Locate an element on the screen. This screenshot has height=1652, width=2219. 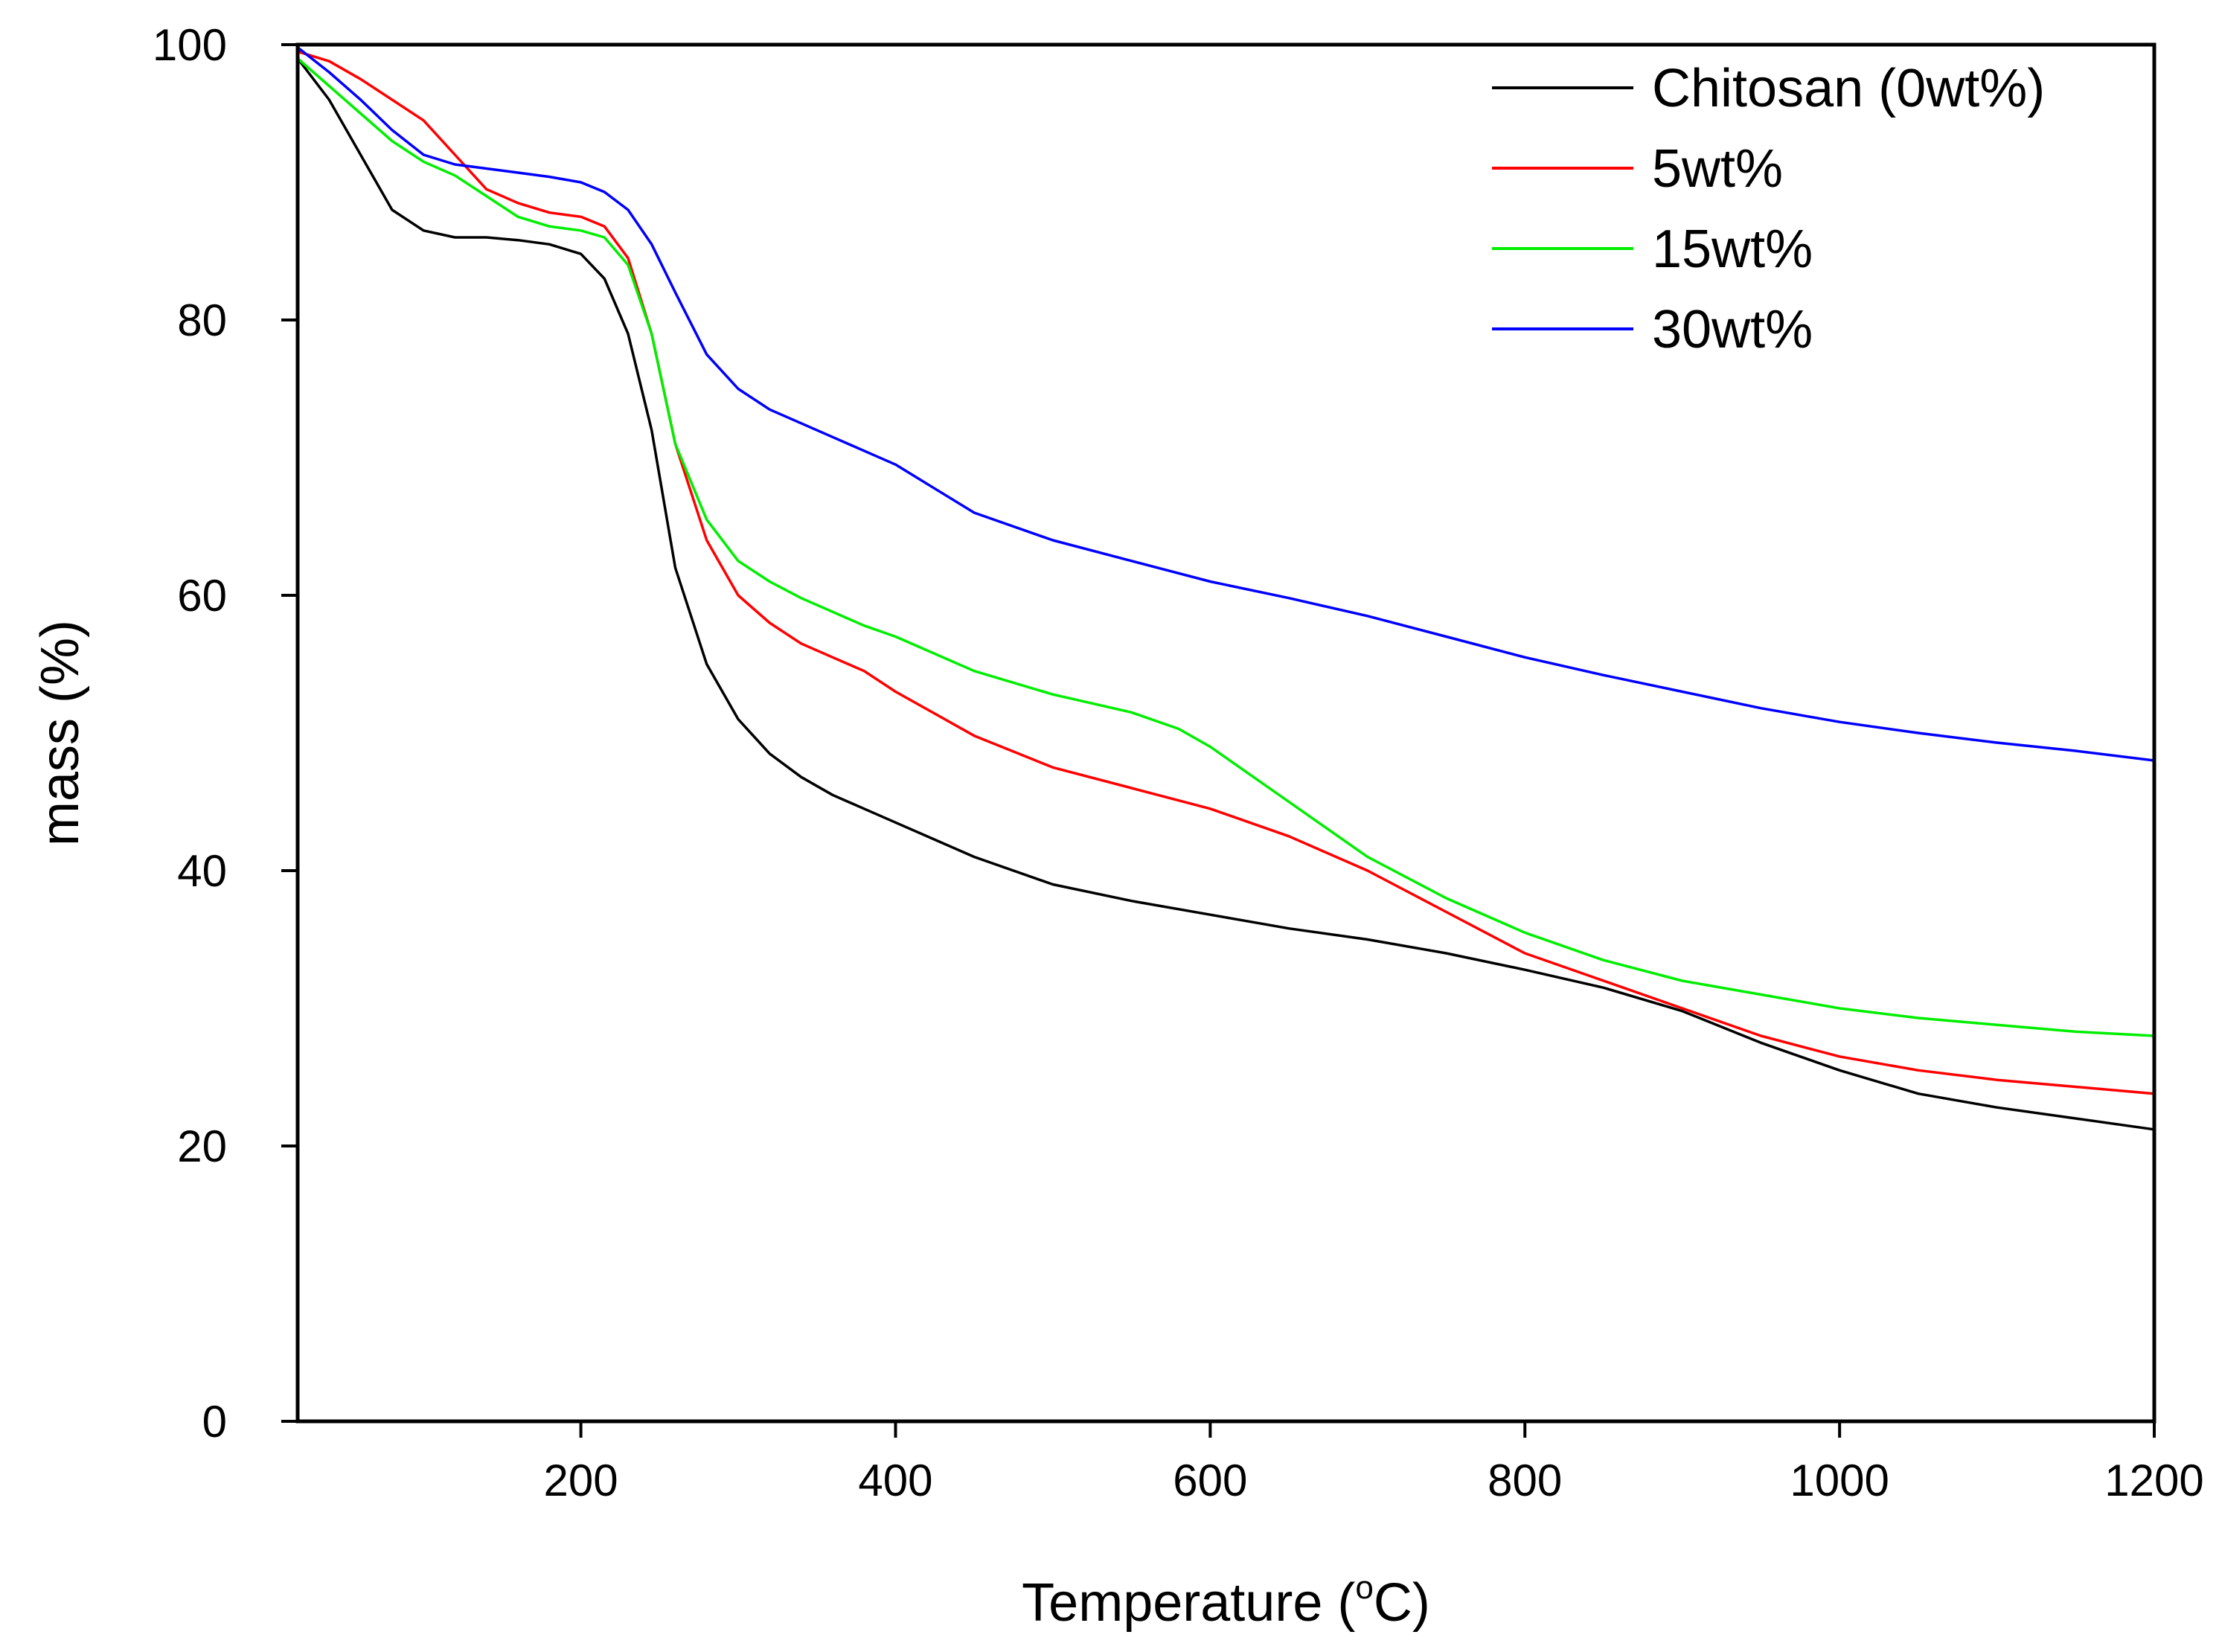
legend: Chitosan (0wt%) 5wt% 15wt% 30wt% is located at coordinates (1768, 209).